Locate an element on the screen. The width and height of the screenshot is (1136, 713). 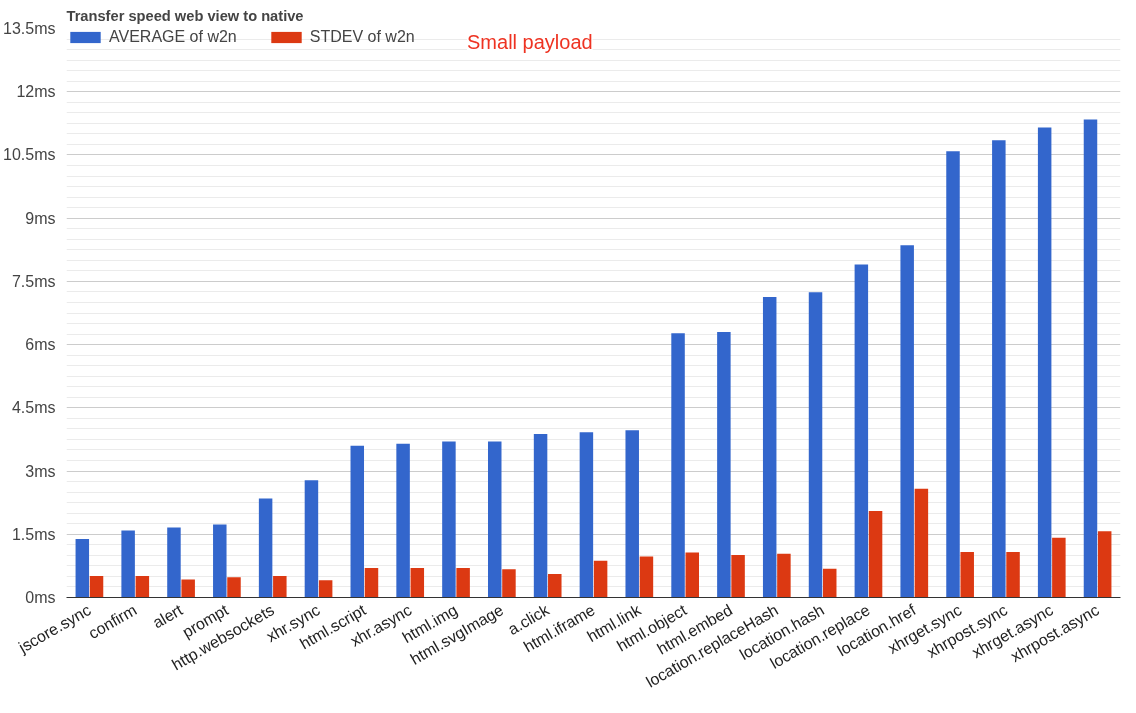
y-tick-label: 3ms is located at coordinates (40, 471).